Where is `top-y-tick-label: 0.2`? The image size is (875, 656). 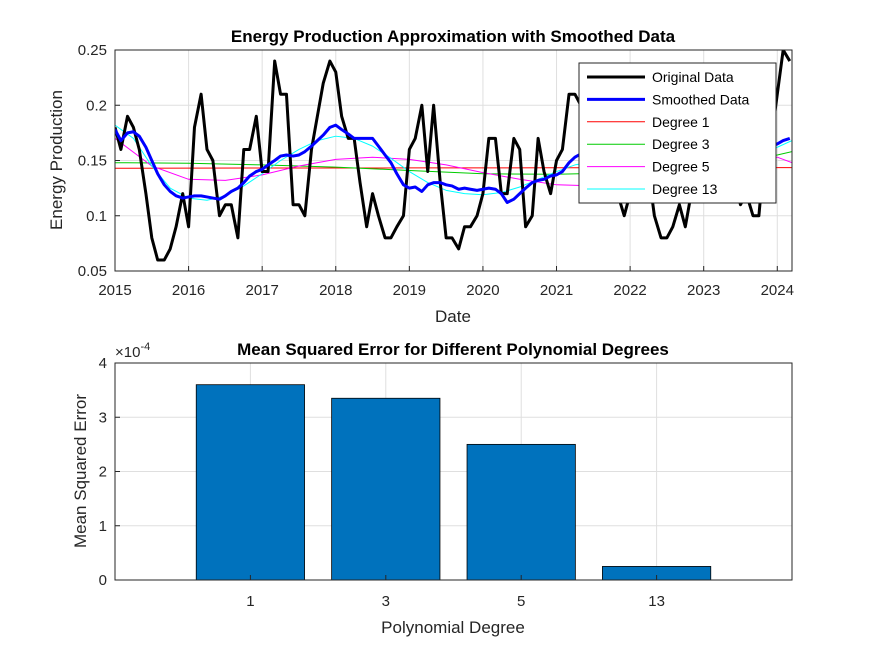
top-y-tick-label: 0.2 is located at coordinates (96, 105).